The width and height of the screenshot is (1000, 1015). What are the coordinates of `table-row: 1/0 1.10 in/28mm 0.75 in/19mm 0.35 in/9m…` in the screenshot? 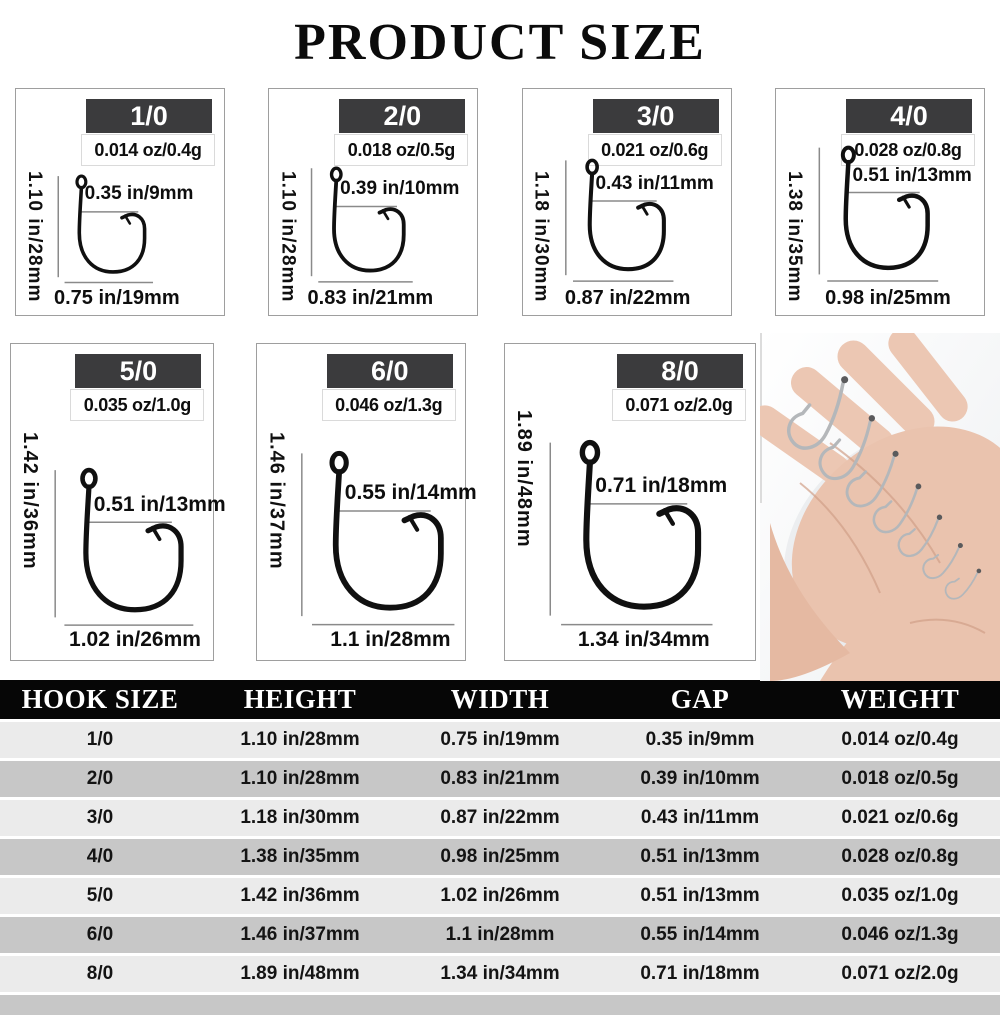 It's located at (500, 740).